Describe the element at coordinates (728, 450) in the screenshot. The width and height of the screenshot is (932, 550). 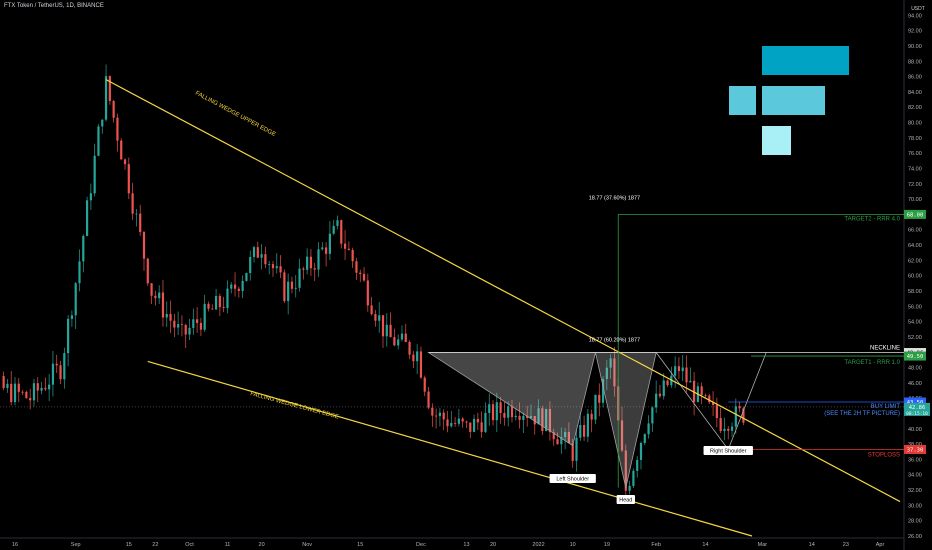
I see `right-shoulder-tag-bg` at that location.